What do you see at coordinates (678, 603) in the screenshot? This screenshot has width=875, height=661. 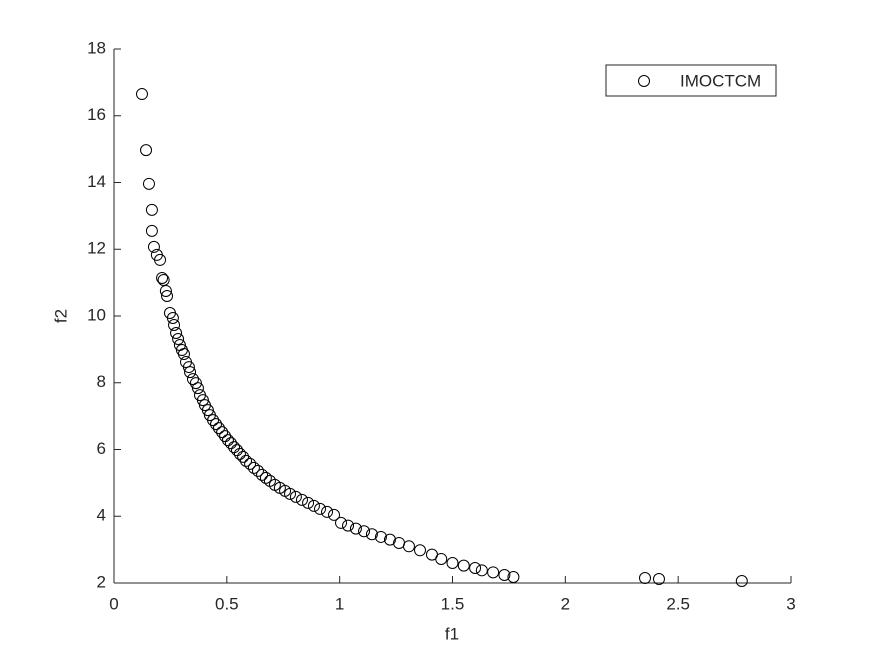 I see `x-tick-label: 2.5` at bounding box center [678, 603].